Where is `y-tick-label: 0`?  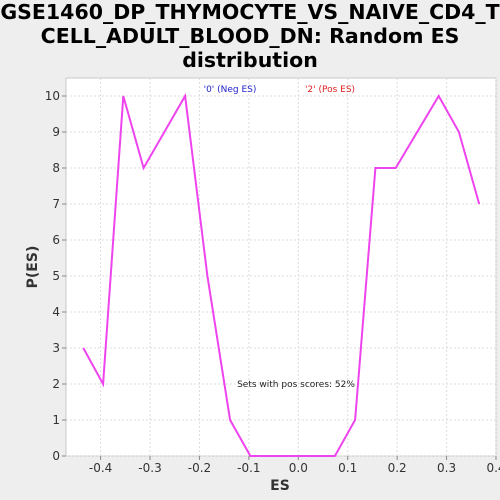 y-tick-label: 0 is located at coordinates (56, 456).